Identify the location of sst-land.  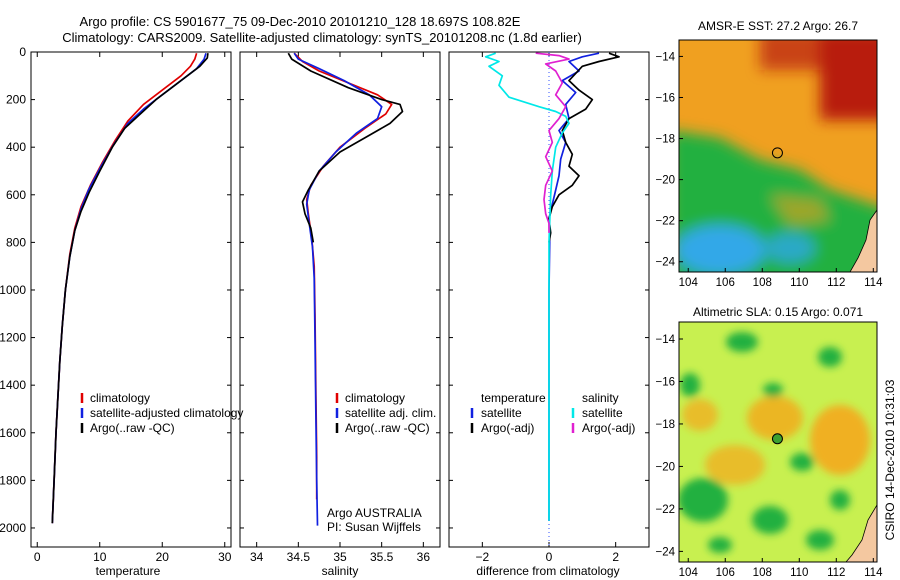
(863, 240).